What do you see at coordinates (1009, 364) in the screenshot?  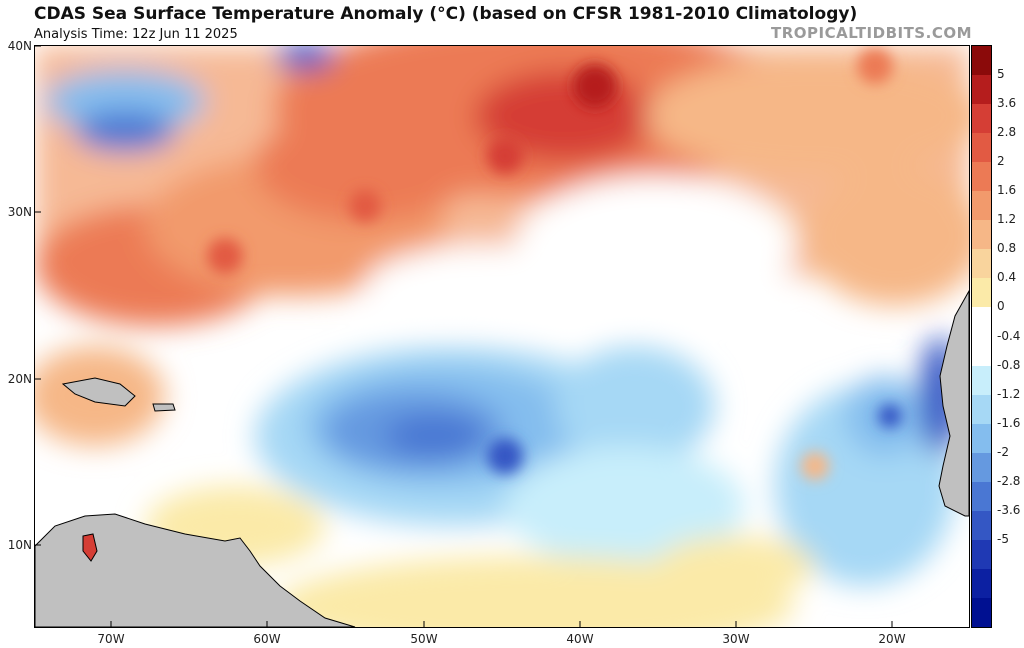 I see `colorbar-label: -0.8` at bounding box center [1009, 364].